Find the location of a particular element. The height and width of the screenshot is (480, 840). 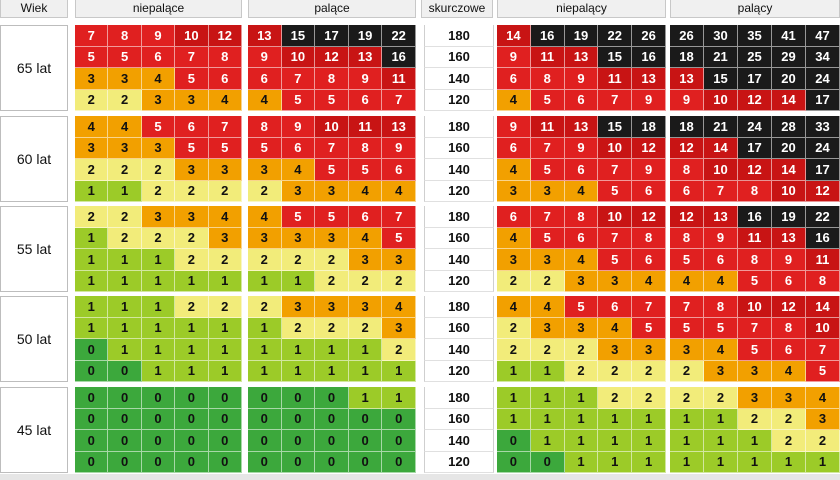

systolic-label: 120 is located at coordinates (459, 462).